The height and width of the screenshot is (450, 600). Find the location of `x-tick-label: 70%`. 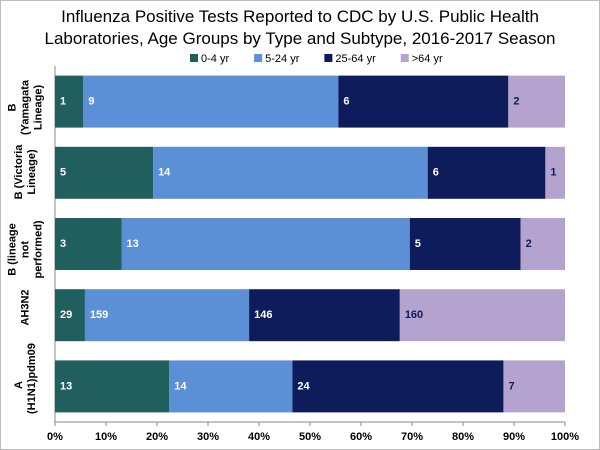

x-tick-label: 70% is located at coordinates (412, 437).